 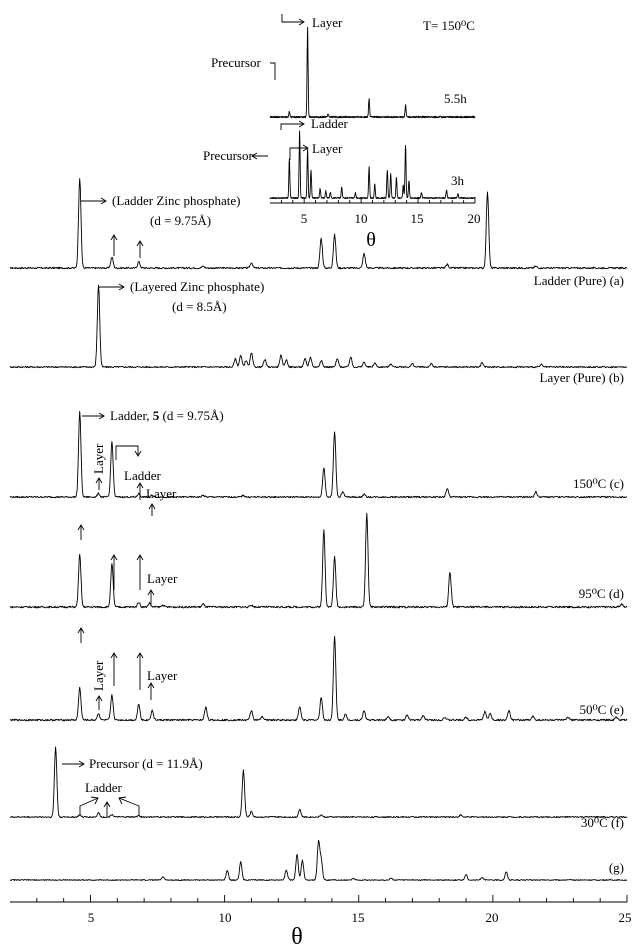 I want to click on trace-ladder-pure, so click(x=318, y=224).